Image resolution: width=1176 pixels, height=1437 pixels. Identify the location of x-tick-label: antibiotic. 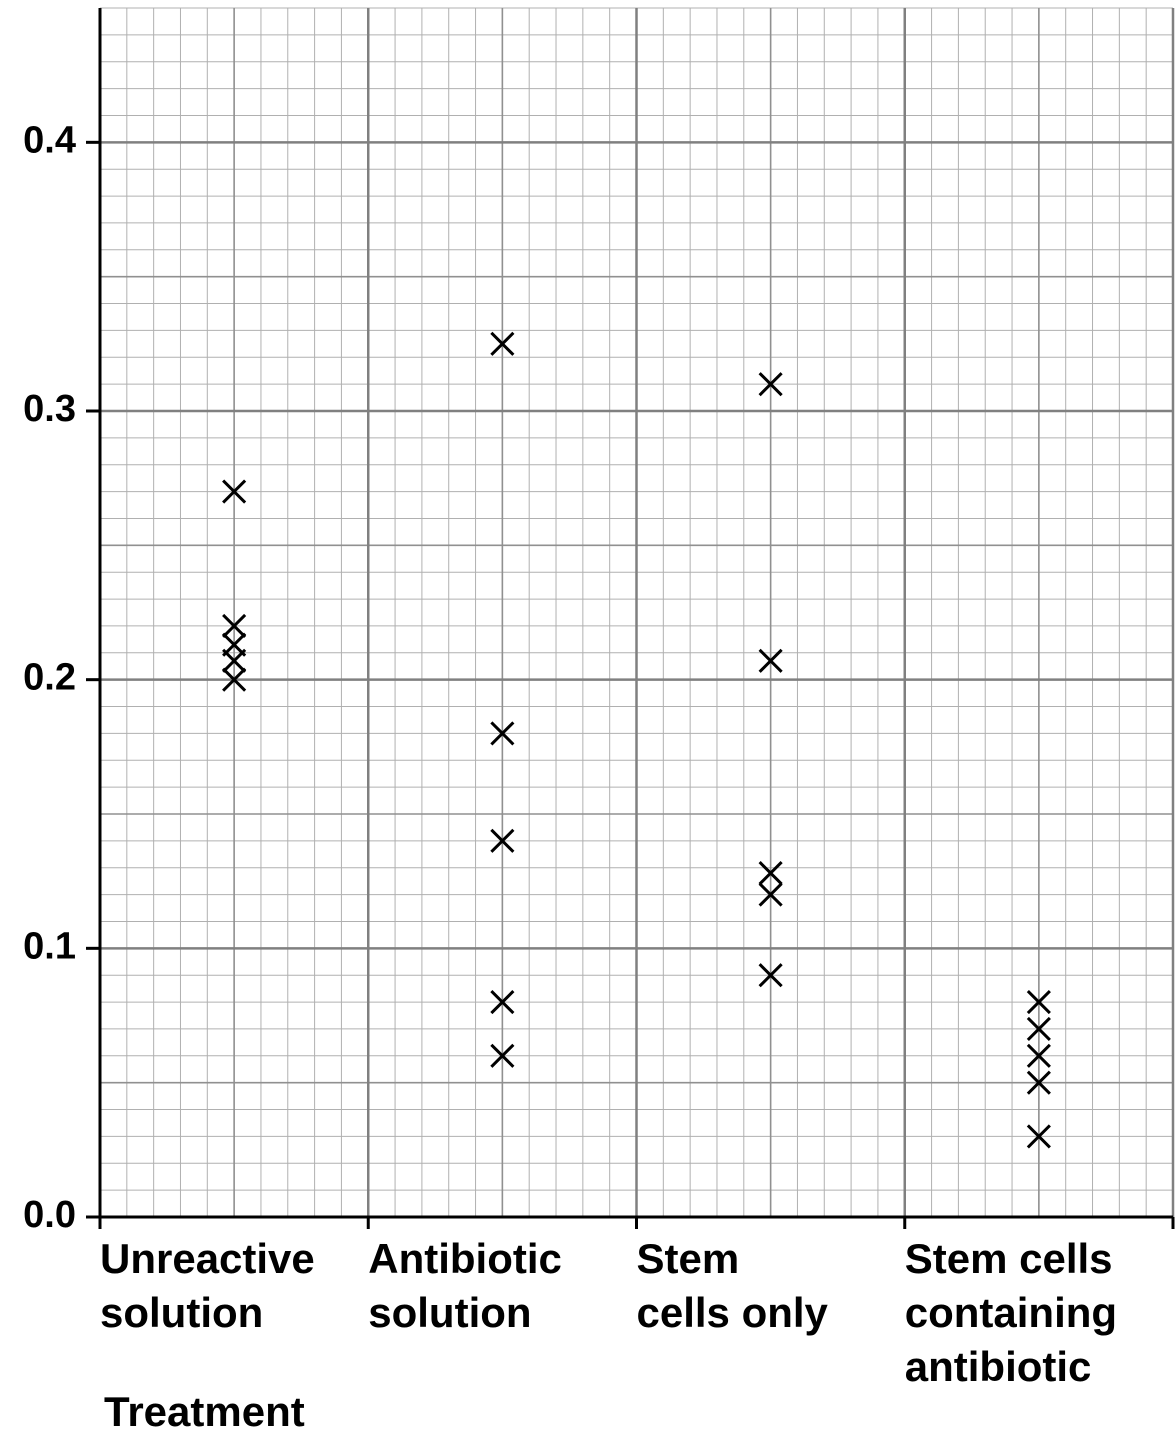
(998, 1366).